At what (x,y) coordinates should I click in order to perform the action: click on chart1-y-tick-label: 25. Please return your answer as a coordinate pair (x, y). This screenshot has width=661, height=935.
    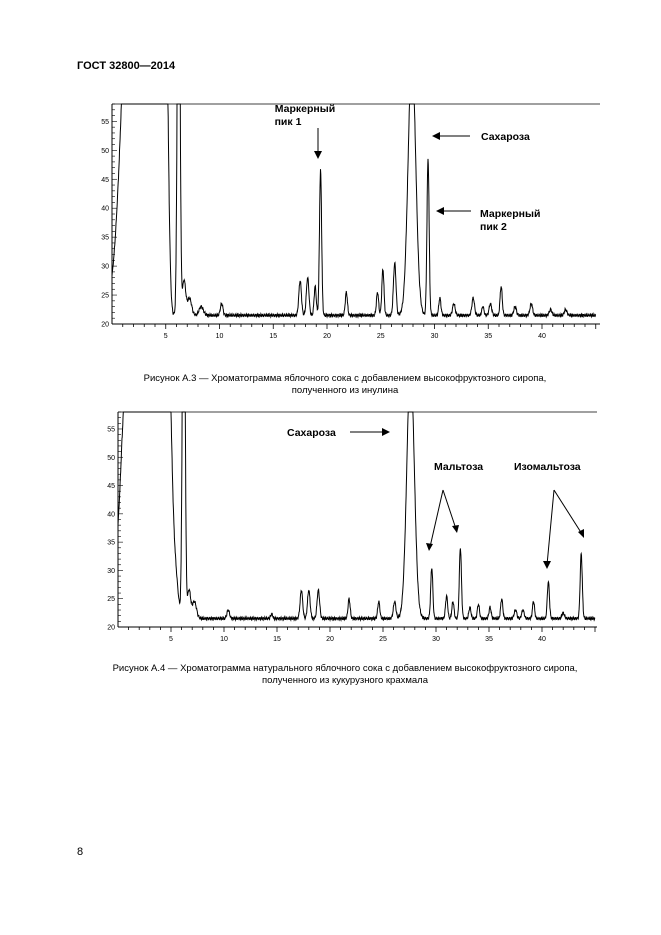
    Looking at the image, I should click on (105, 296).